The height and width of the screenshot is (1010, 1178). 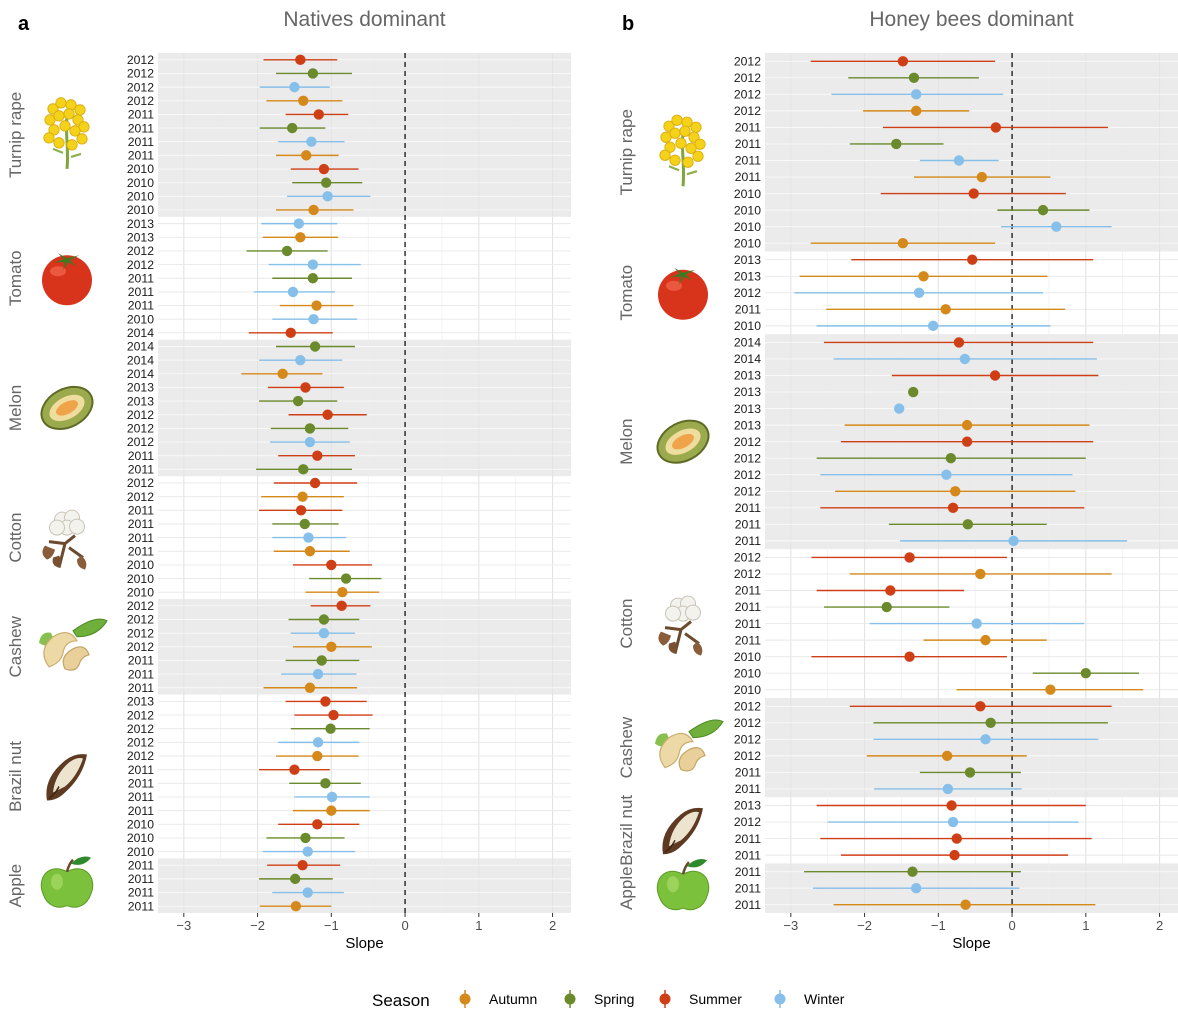 What do you see at coordinates (680, 625) in the screenshot?
I see `cotton-icon` at bounding box center [680, 625].